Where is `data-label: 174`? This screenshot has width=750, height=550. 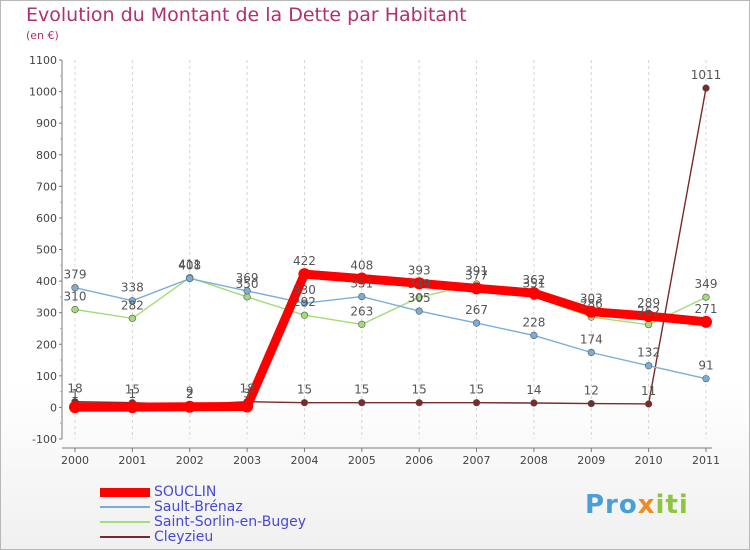
data-label: 174 is located at coordinates (591, 339).